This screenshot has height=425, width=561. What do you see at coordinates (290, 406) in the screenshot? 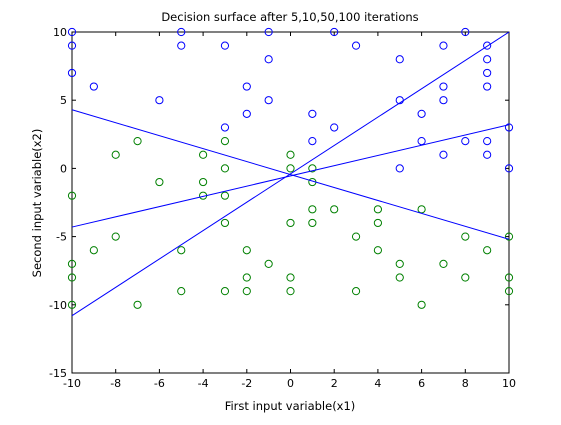
I see `x-axis-label: First input variable(x1)` at bounding box center [290, 406].